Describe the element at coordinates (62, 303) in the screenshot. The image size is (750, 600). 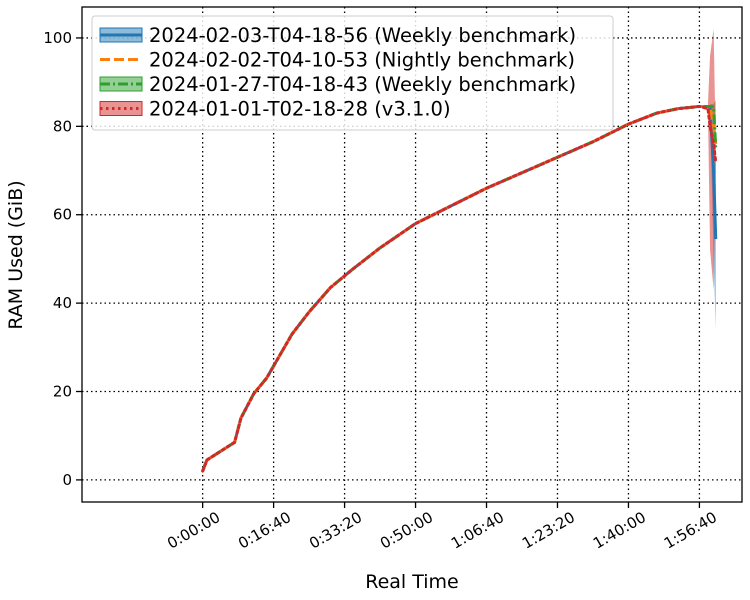
I see `y-tick-label: 40` at that location.